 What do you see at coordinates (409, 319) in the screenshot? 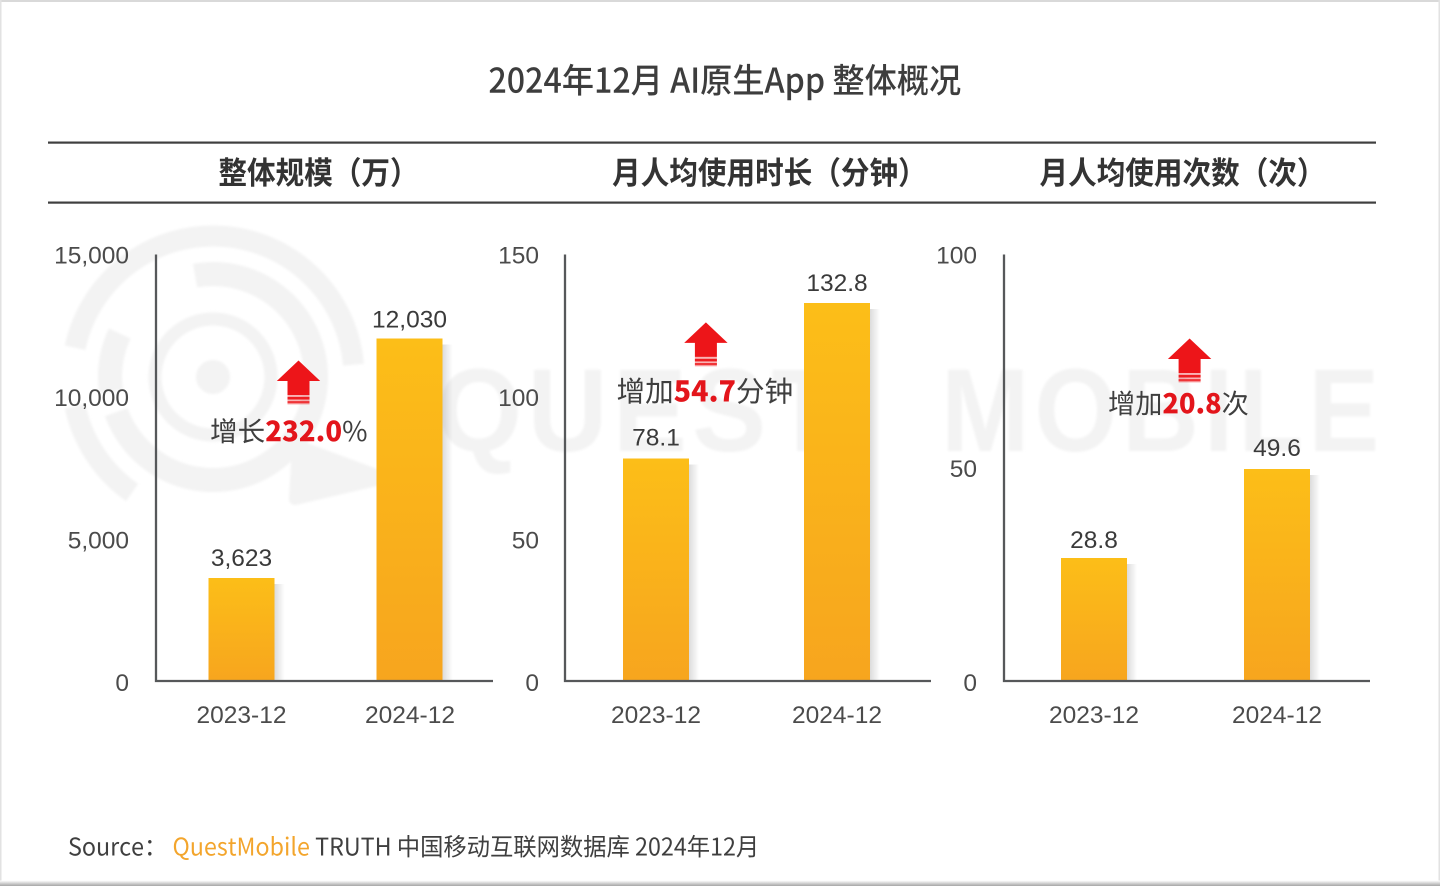
I see `svg-text: 12,030` at bounding box center [409, 319].